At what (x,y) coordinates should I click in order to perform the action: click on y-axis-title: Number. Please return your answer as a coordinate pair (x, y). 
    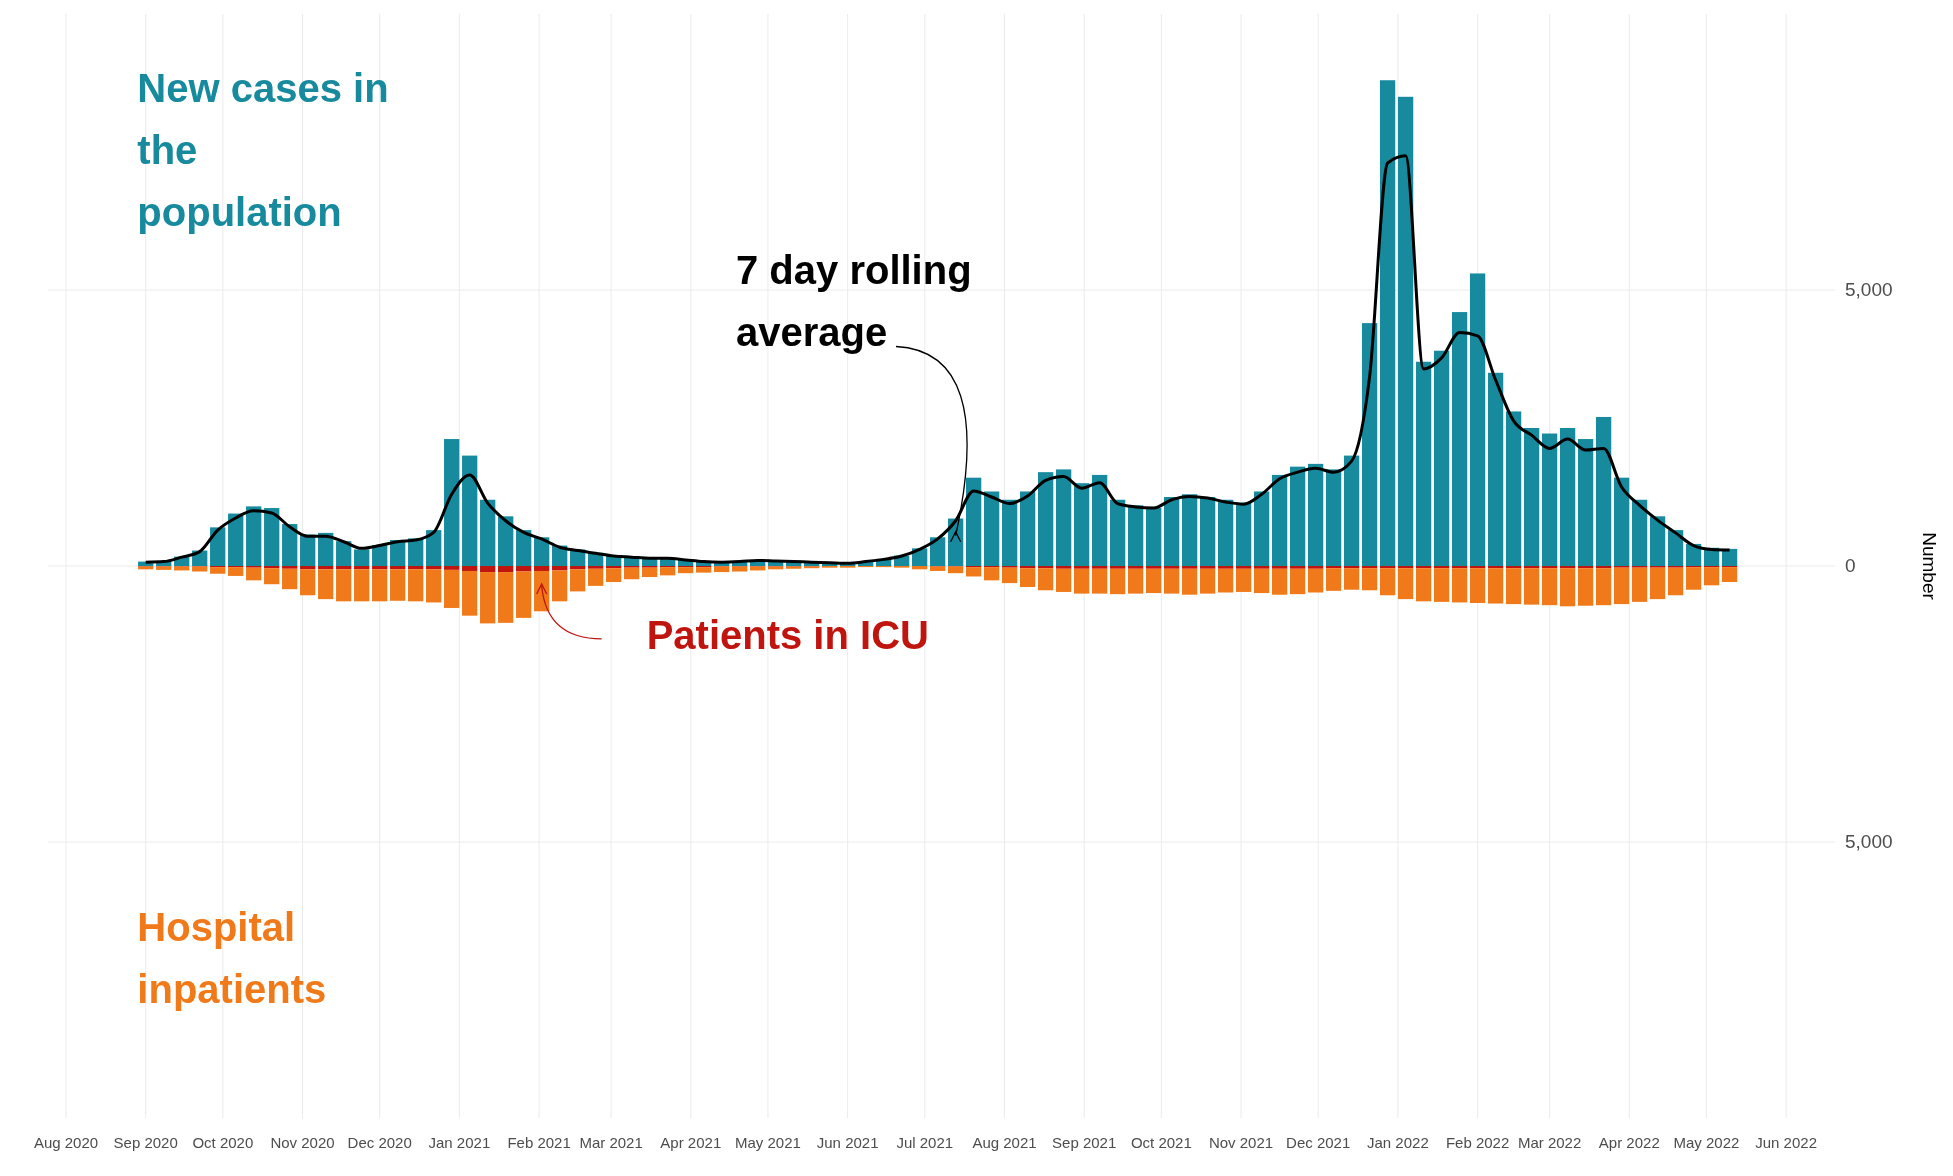
    Looking at the image, I should click on (1929, 566).